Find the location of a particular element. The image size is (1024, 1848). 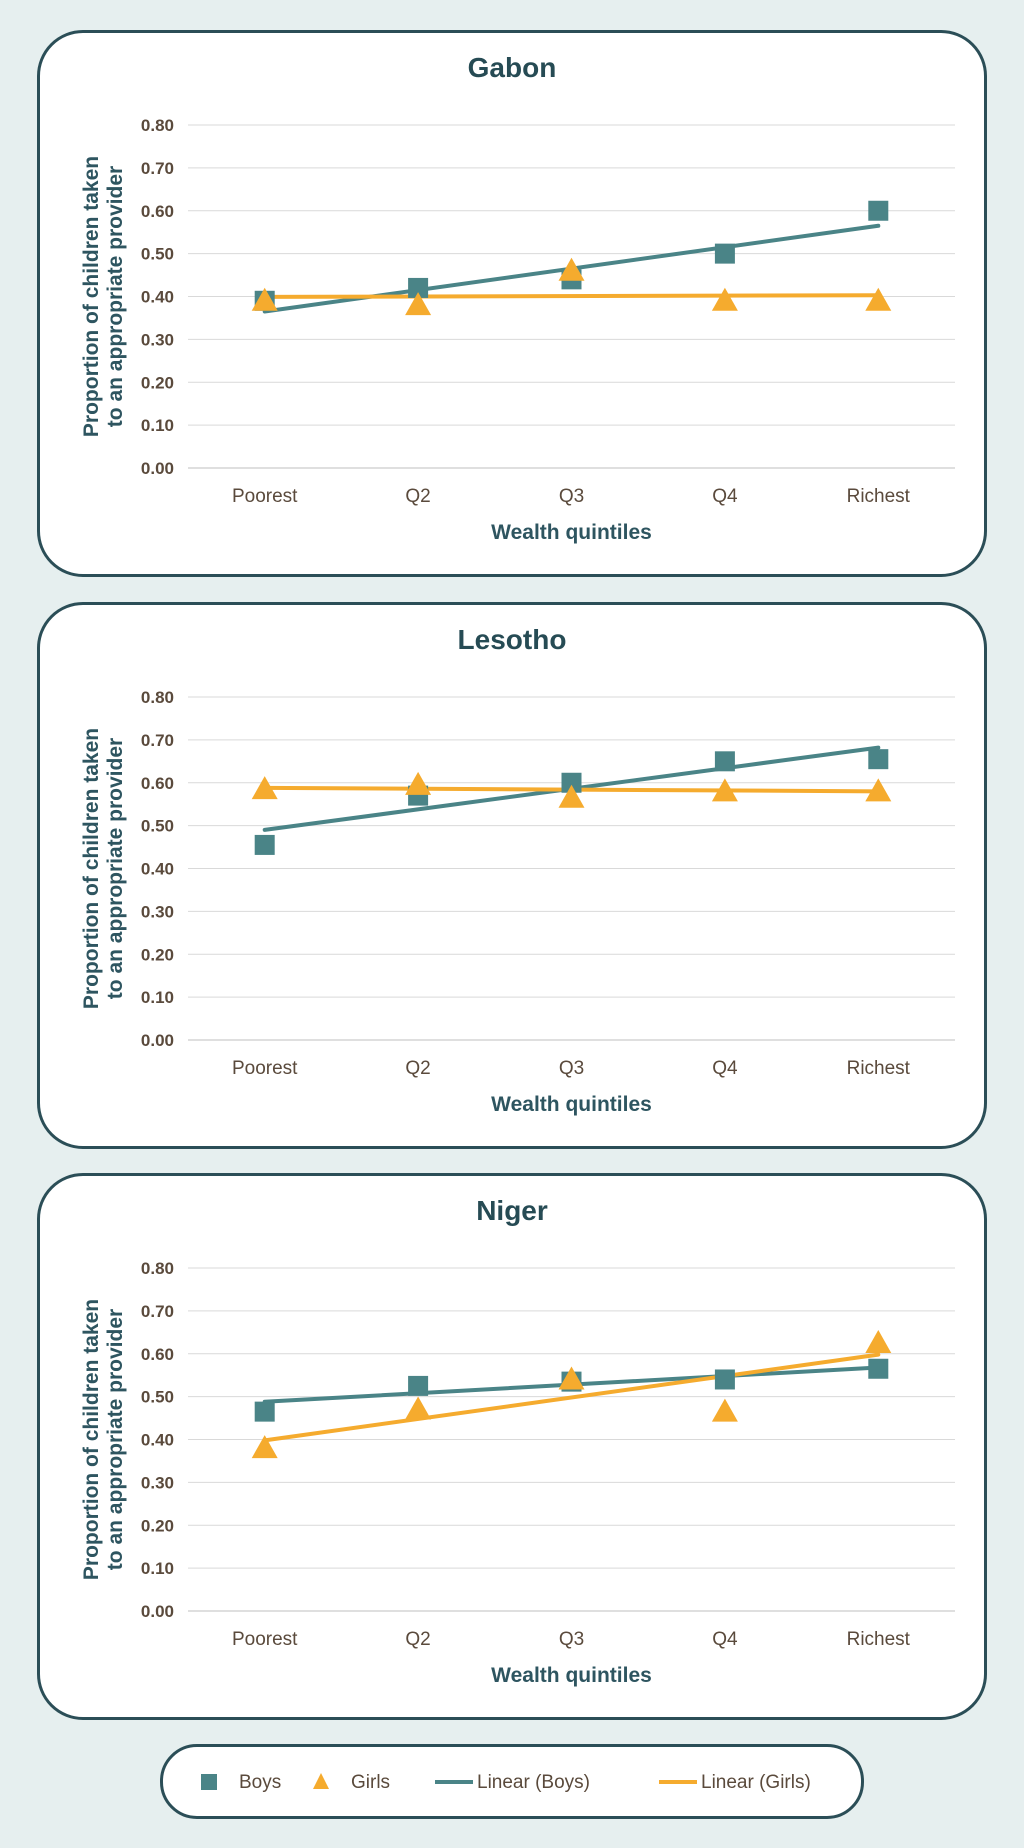

legend-label: Boys is located at coordinates (260, 1782).